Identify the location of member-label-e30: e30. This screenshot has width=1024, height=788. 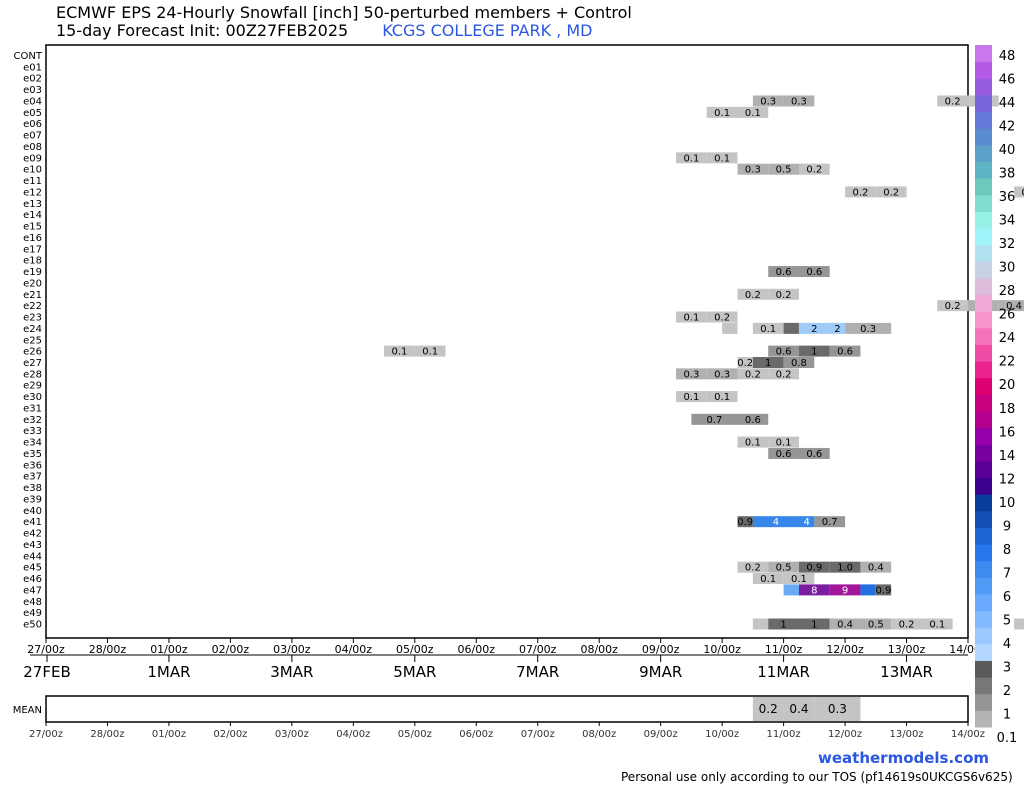
(32, 397).